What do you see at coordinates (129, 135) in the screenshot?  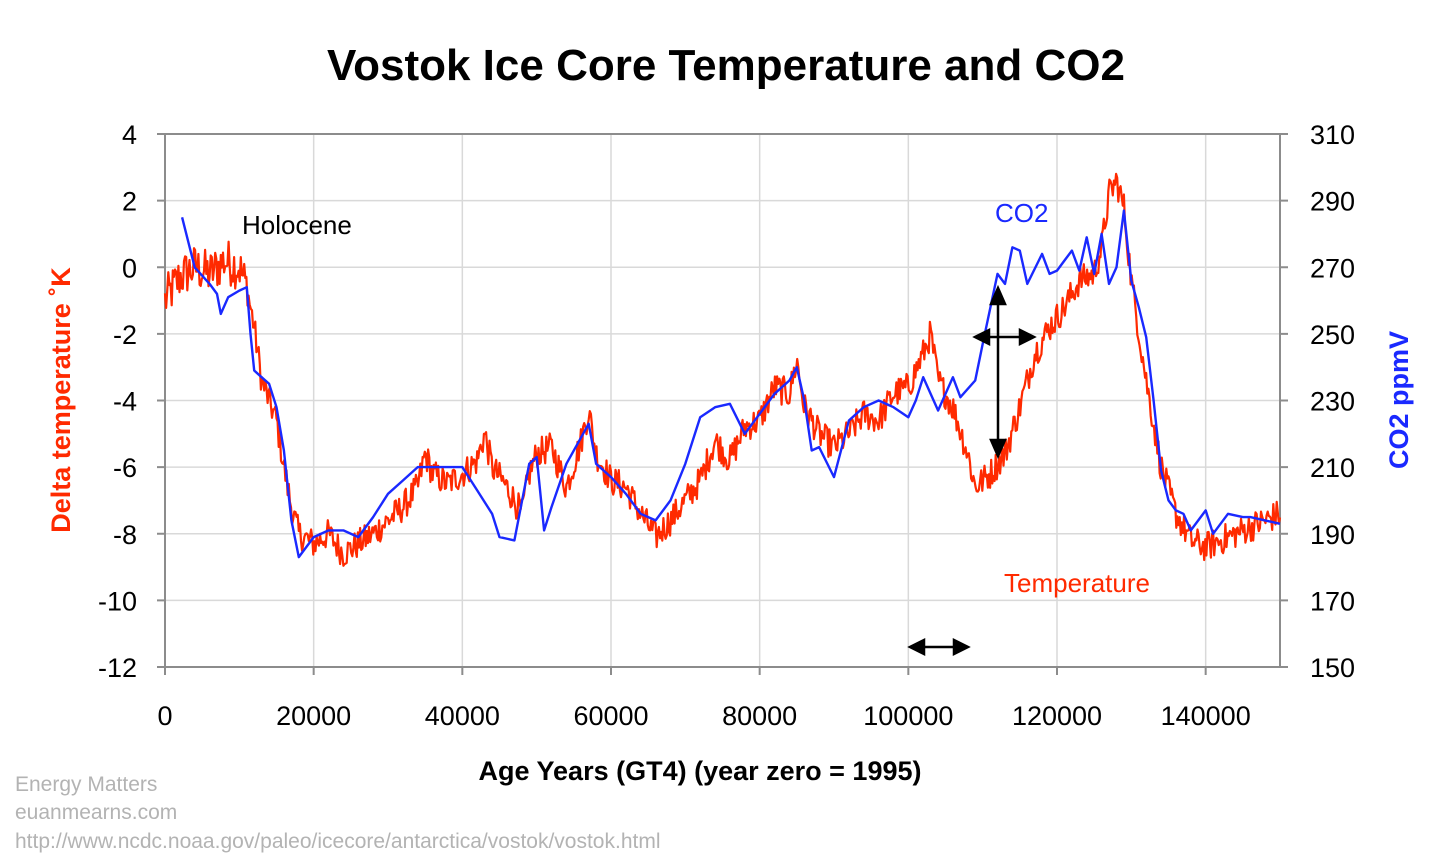 I see `y-left-tick-label: 4` at bounding box center [129, 135].